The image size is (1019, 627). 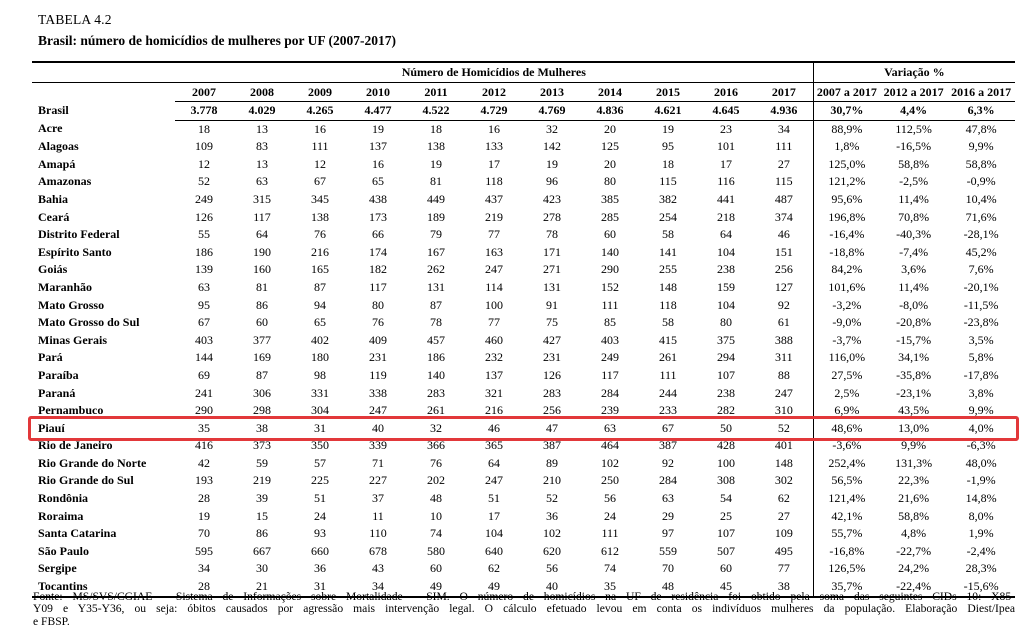 I want to click on value-cell: 4.645, so click(x=726, y=111).